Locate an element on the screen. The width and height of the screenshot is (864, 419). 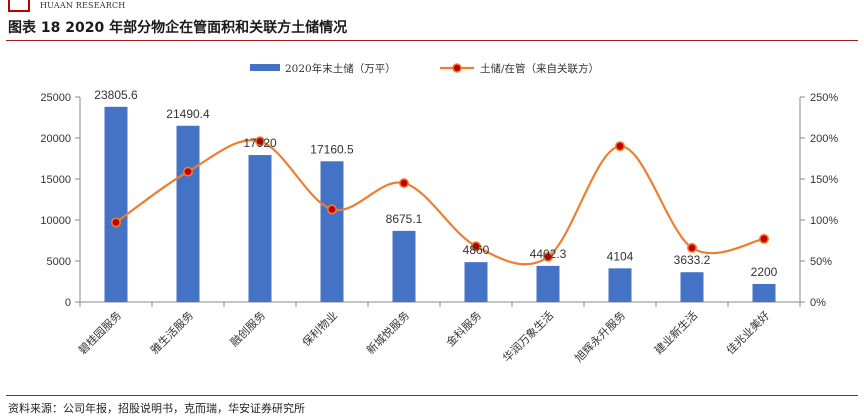
bar-value-label: 17920 is located at coordinates (260, 143).